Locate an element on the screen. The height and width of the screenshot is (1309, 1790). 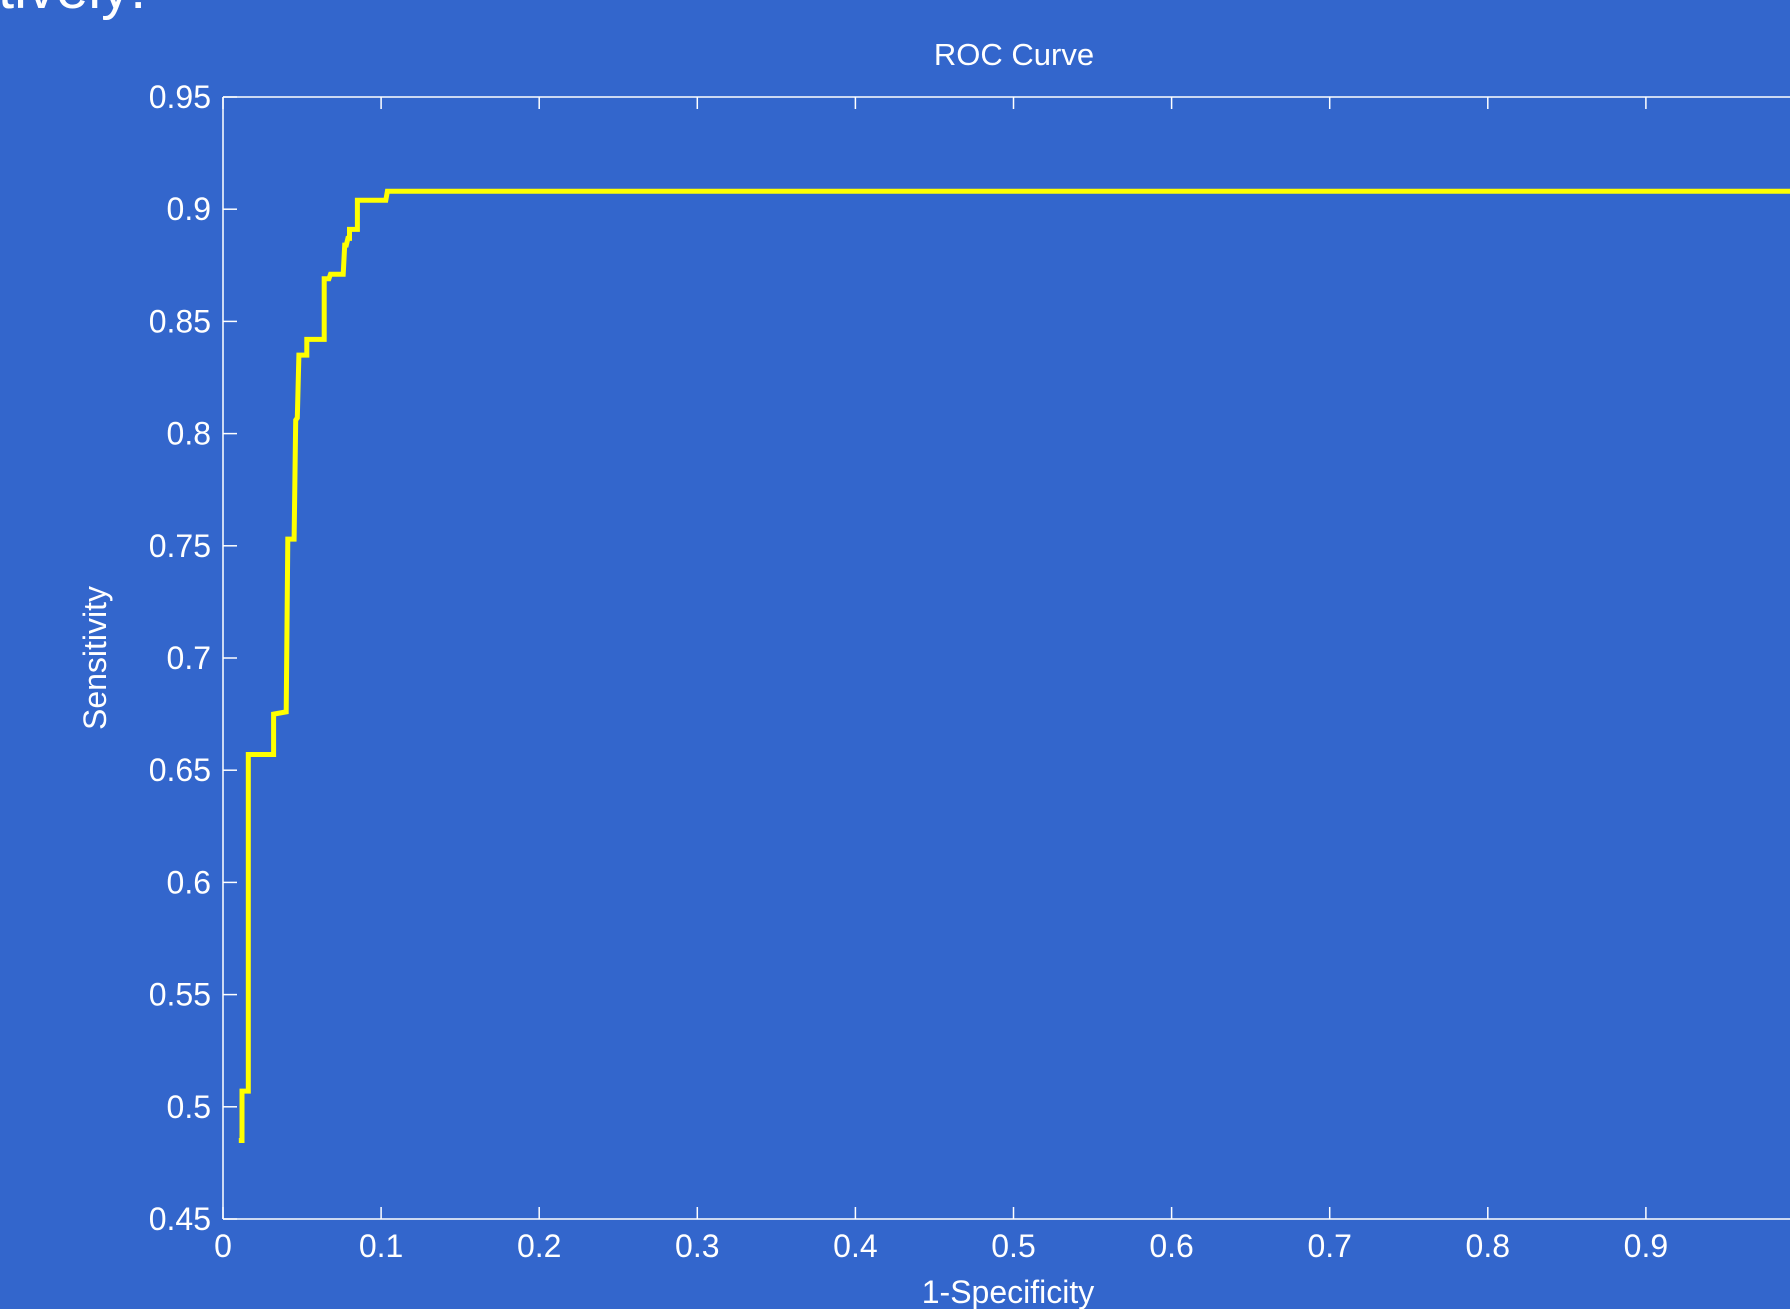
x-tick-label: 0.2 is located at coordinates (539, 1246).